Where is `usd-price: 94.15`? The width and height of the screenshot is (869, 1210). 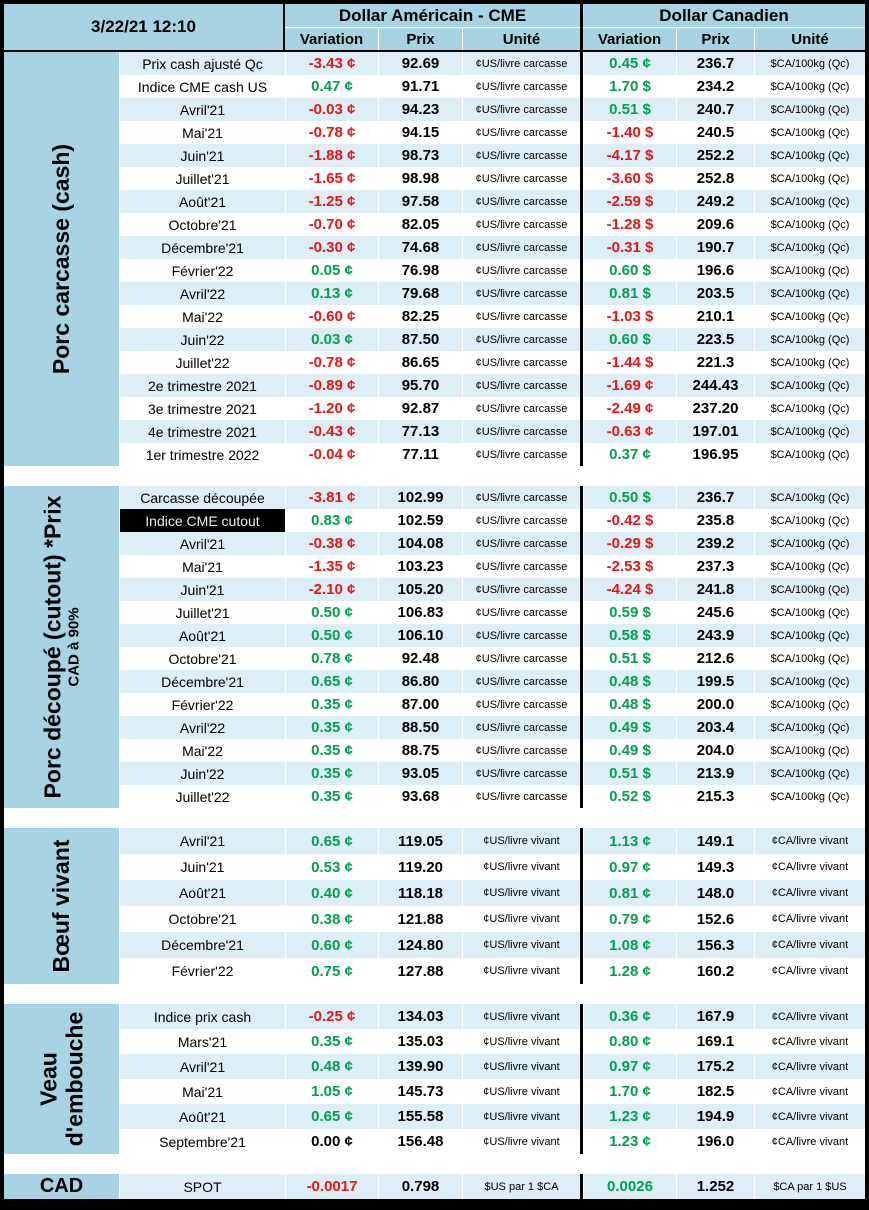
usd-price: 94.15 is located at coordinates (420, 132).